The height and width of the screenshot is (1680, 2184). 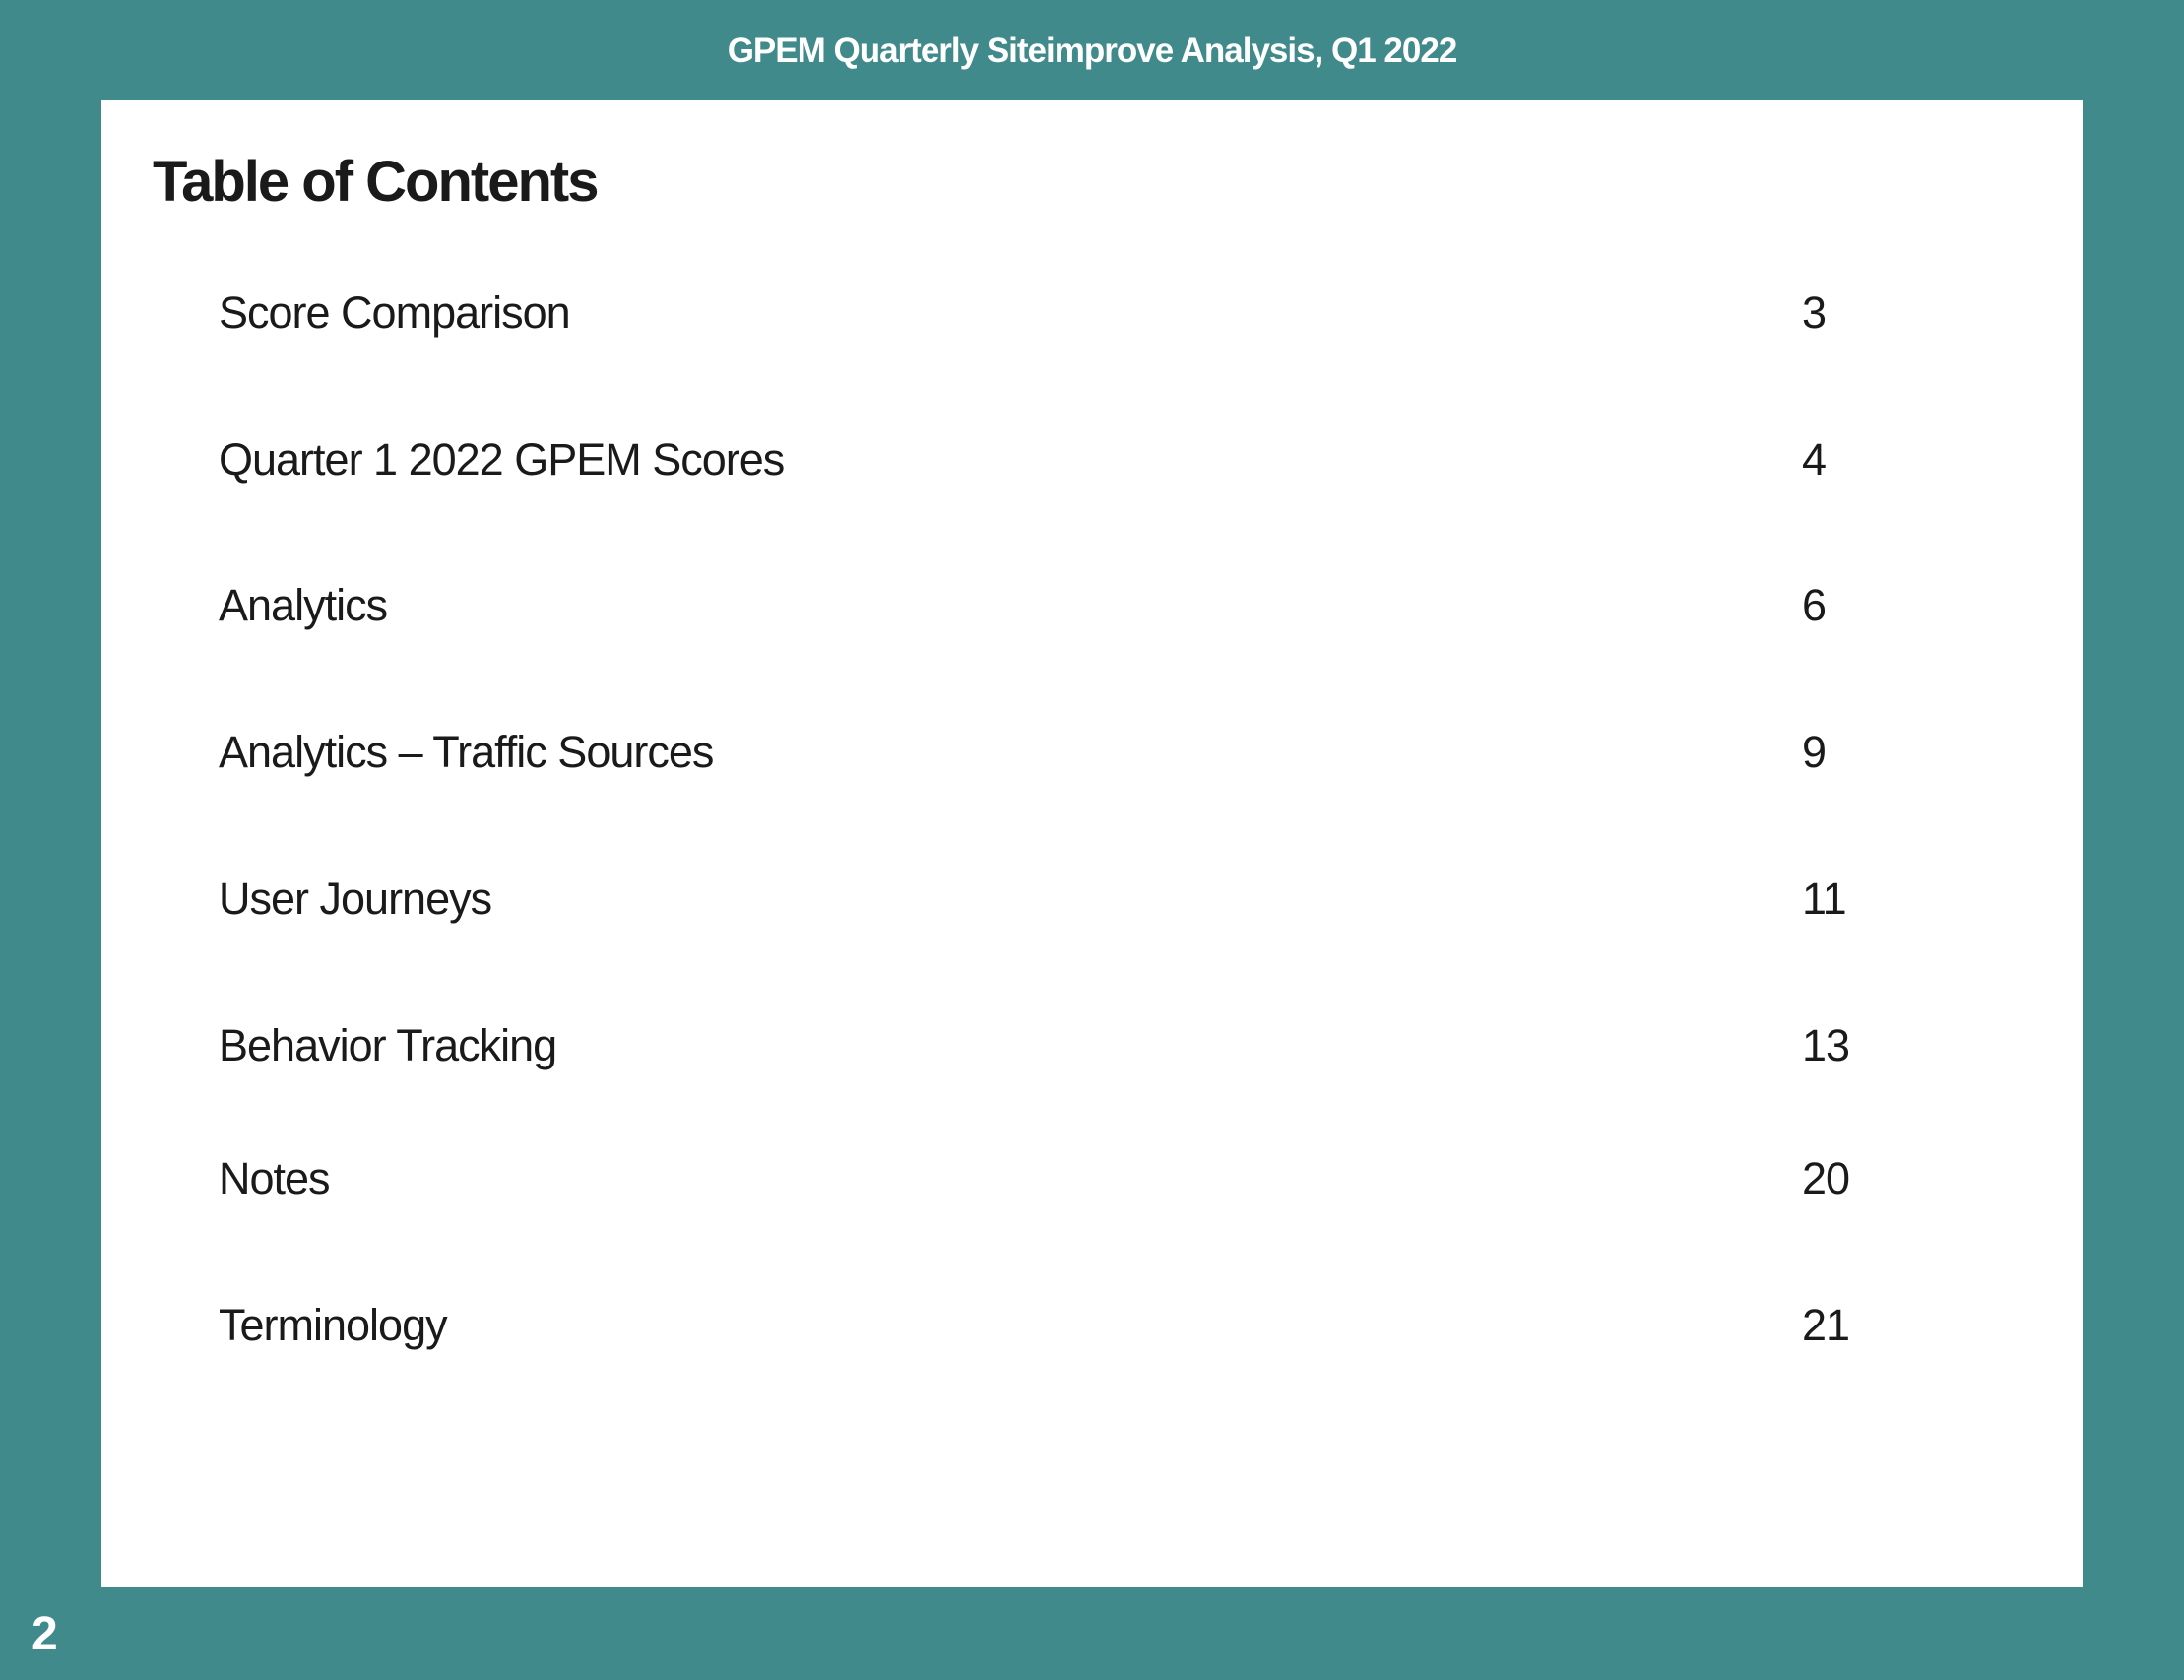 What do you see at coordinates (1092, 605) in the screenshot?
I see `toc-entry-analytics: Analytics 6` at bounding box center [1092, 605].